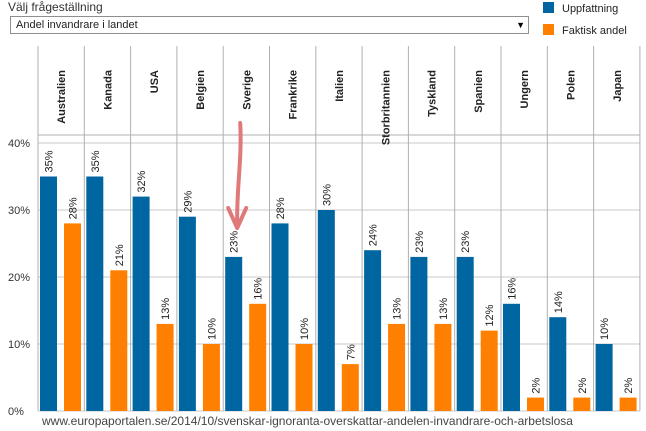 This screenshot has width=646, height=431. Describe the element at coordinates (559, 302) in the screenshot. I see `data-label: 14%` at that location.